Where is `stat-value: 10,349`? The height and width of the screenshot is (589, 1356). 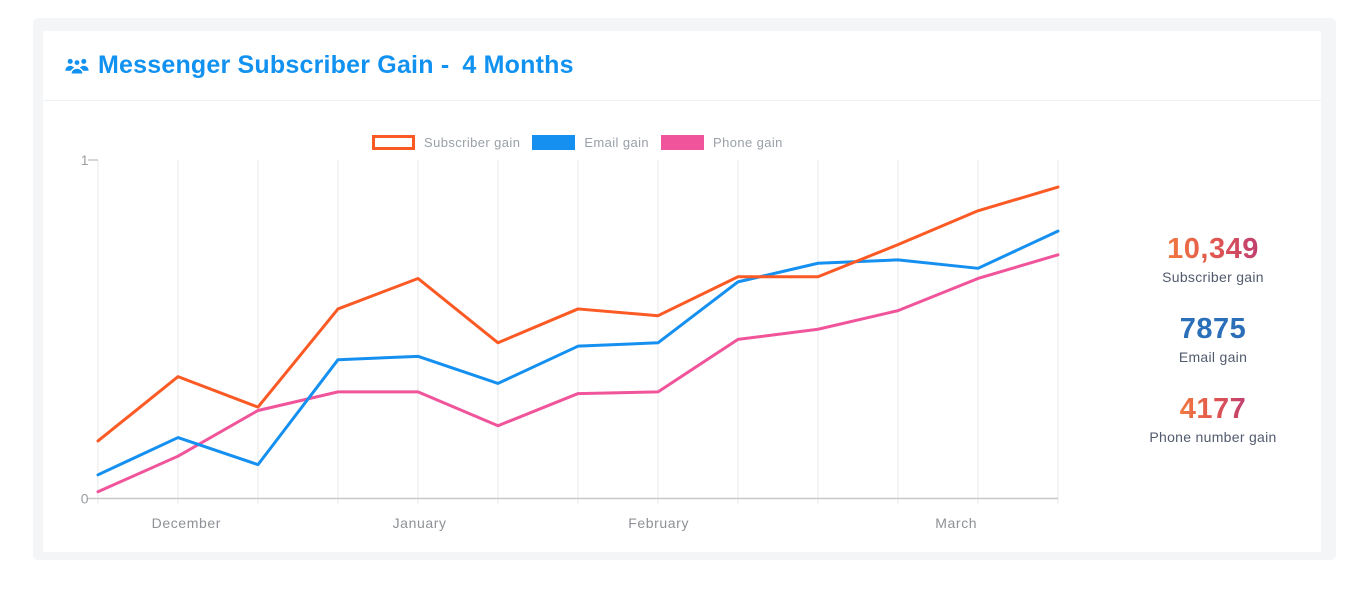
stat-value: 10,349 is located at coordinates (1213, 249).